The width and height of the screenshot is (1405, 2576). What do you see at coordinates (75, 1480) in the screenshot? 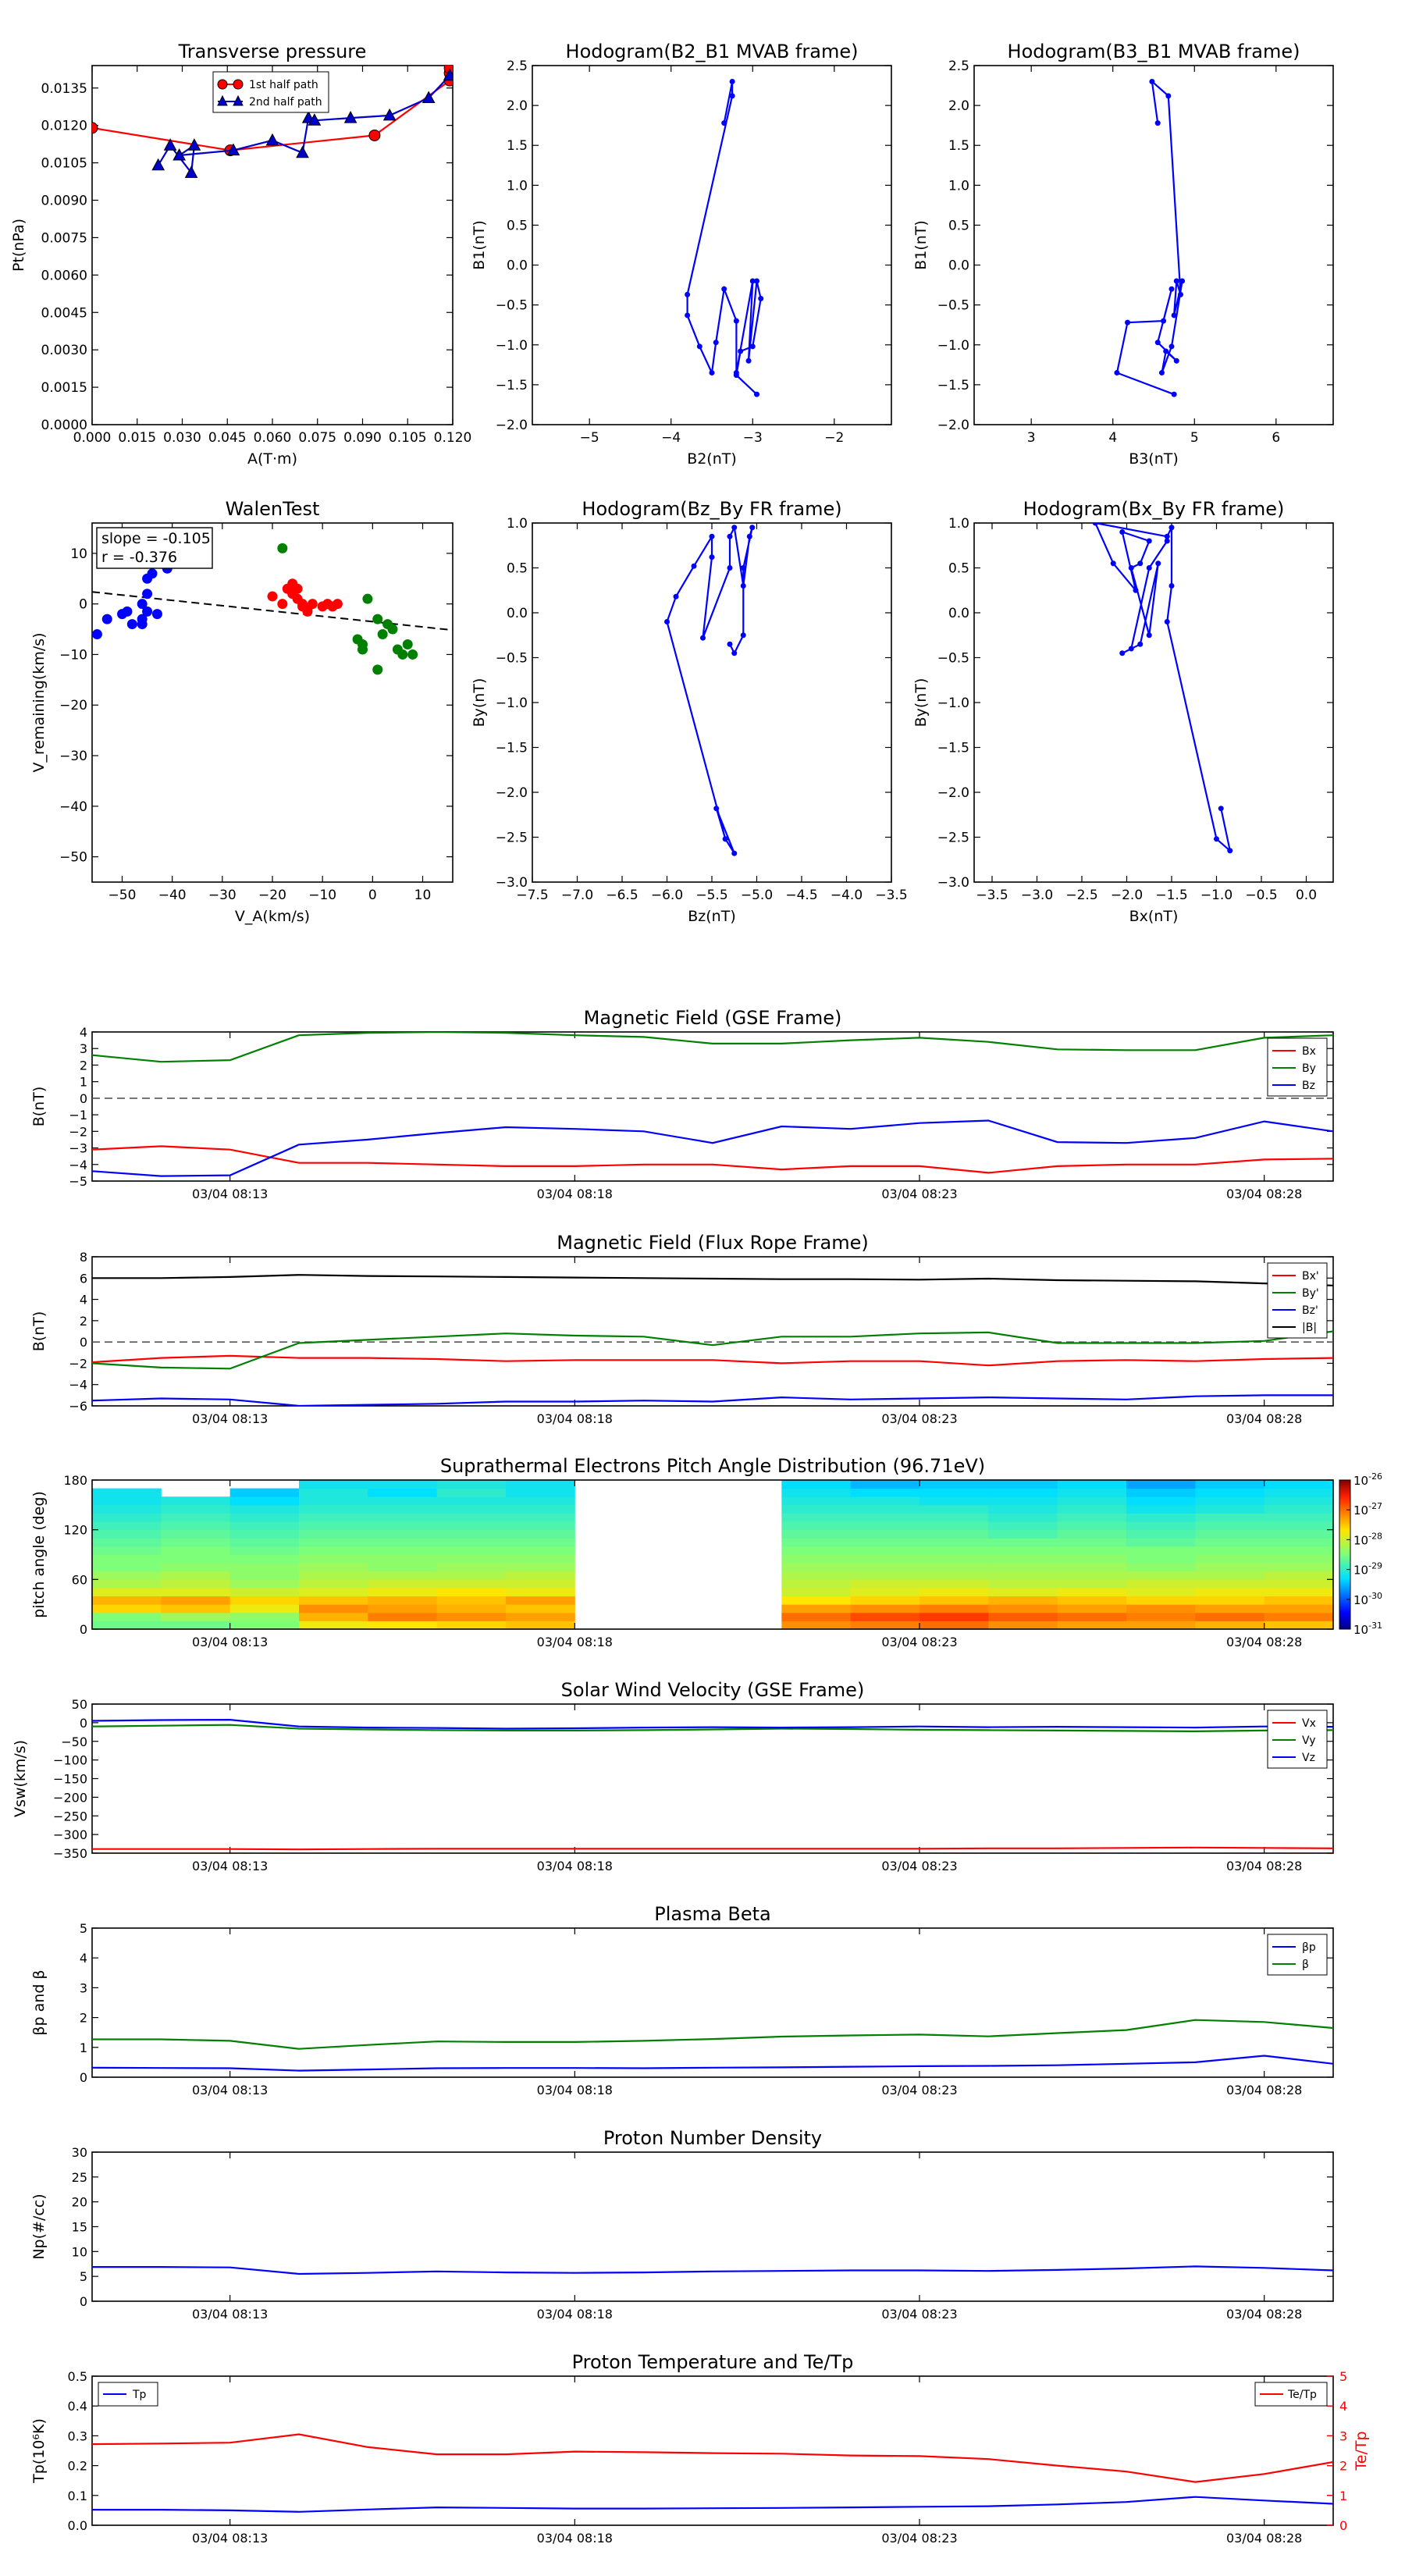
I see `y-tick-label: 180` at bounding box center [75, 1480].